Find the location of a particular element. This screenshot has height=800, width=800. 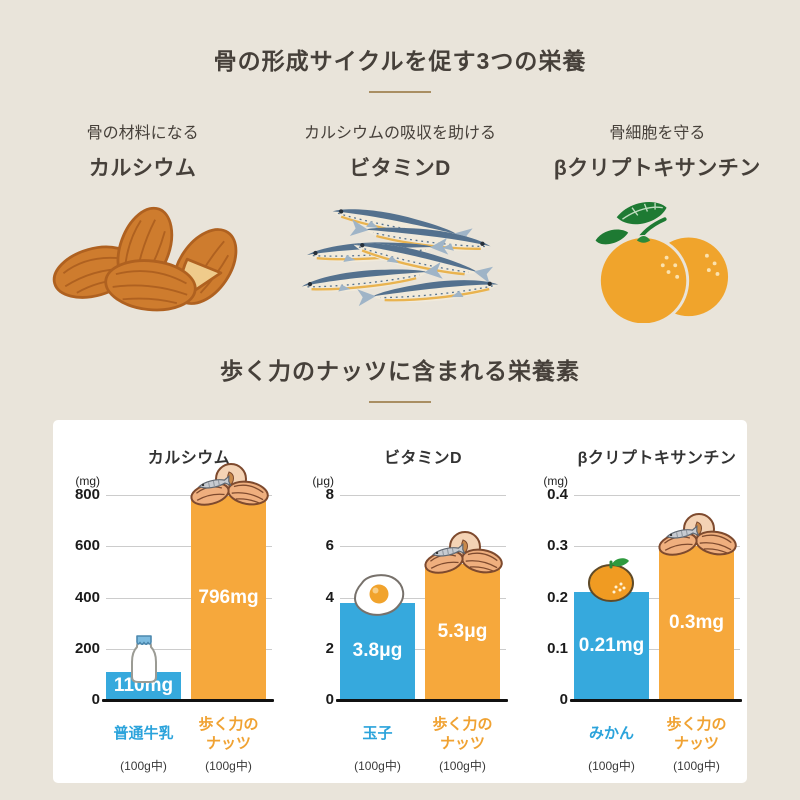

y-tick-label: 600 is located at coordinates (87, 546).